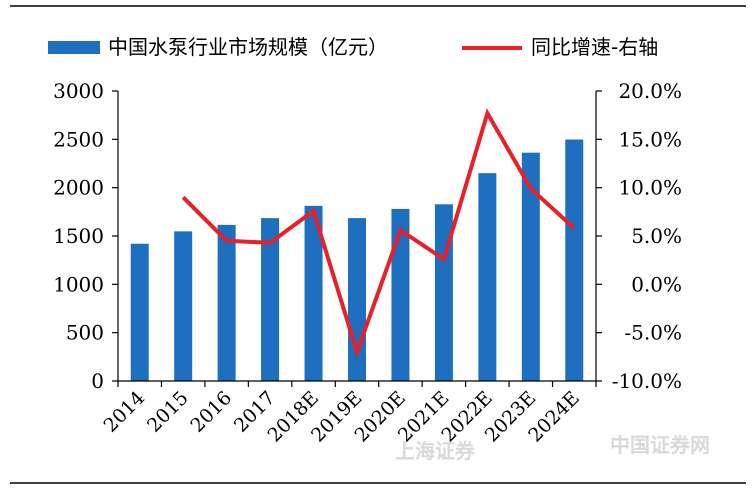 The image size is (756, 494). Describe the element at coordinates (97, 381) in the screenshot. I see `left-tick-label: 0` at that location.